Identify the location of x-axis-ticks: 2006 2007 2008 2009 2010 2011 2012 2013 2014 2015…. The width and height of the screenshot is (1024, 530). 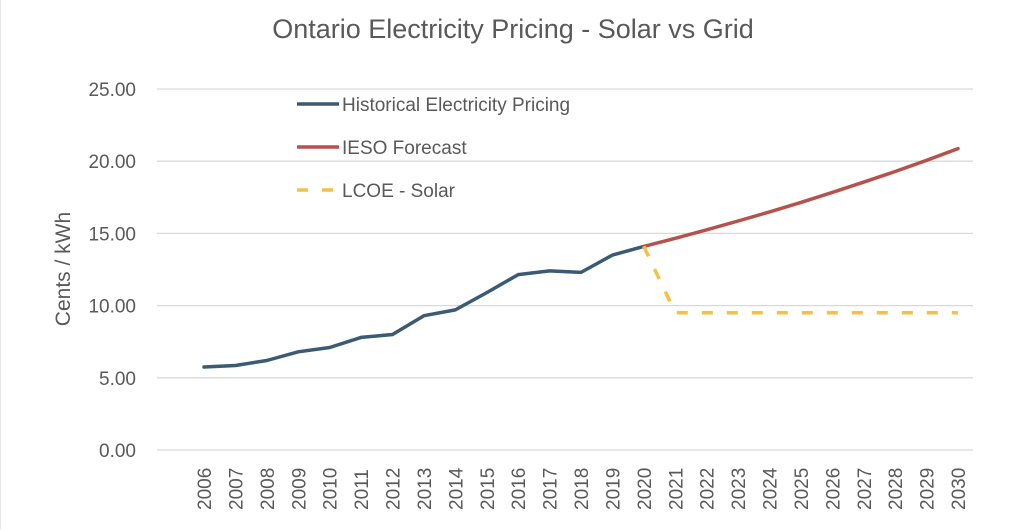
(582, 488).